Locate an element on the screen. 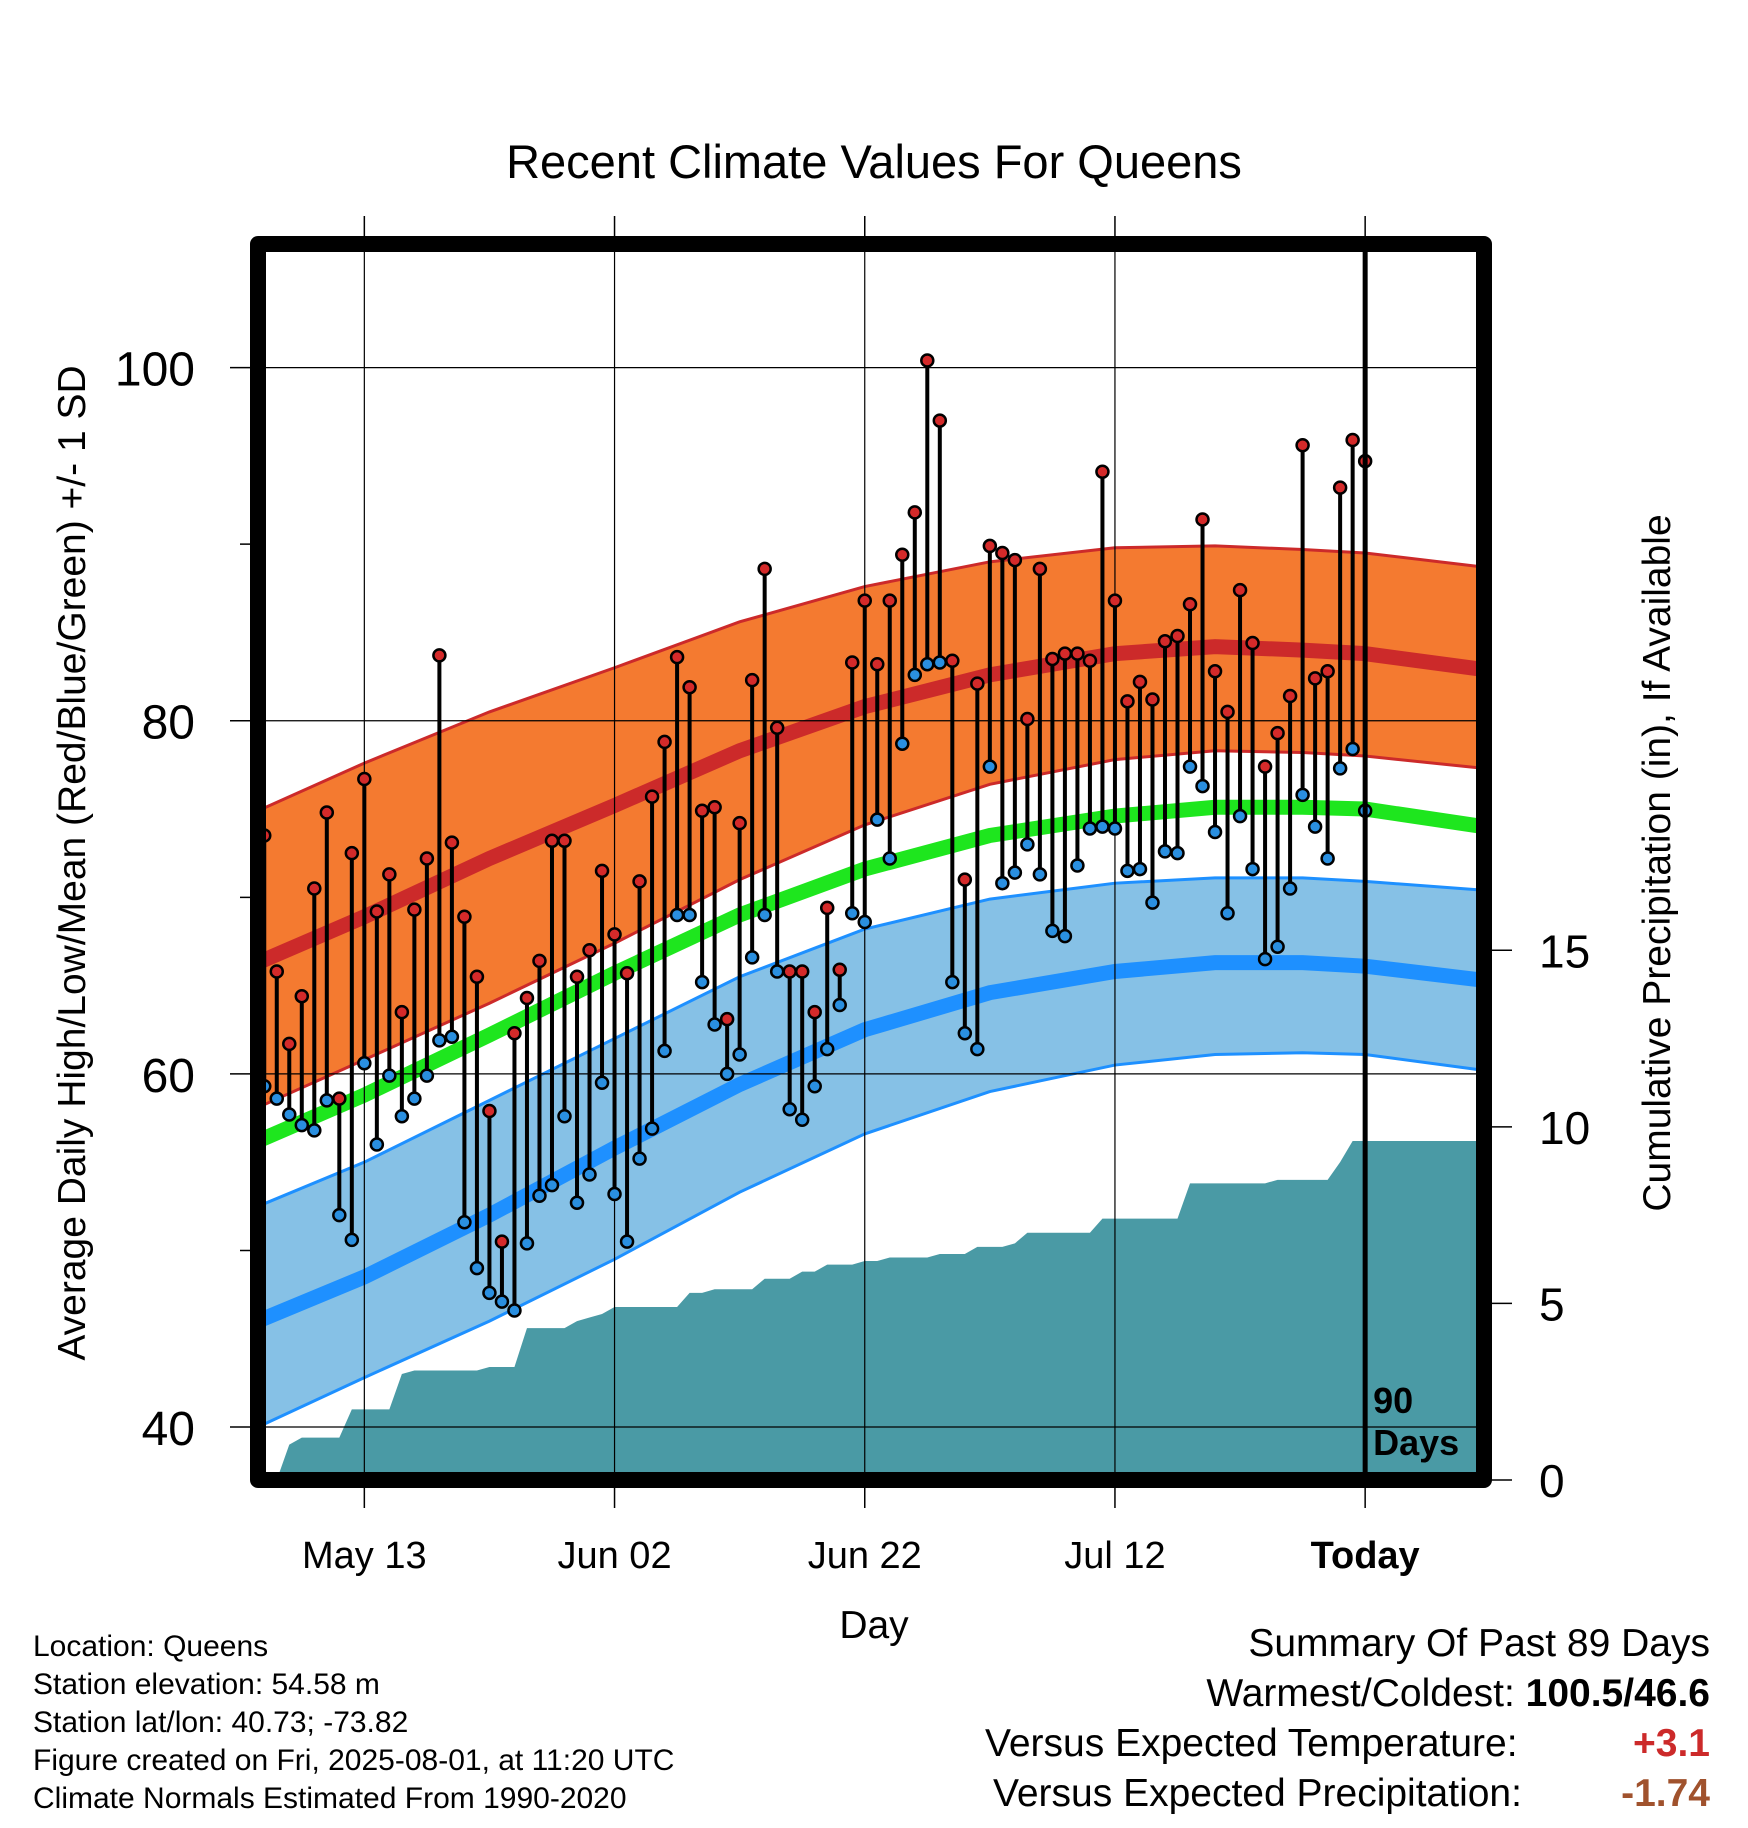 The width and height of the screenshot is (1748, 1828). summary-precip-value: -1.74 is located at coordinates (1665, 1793).